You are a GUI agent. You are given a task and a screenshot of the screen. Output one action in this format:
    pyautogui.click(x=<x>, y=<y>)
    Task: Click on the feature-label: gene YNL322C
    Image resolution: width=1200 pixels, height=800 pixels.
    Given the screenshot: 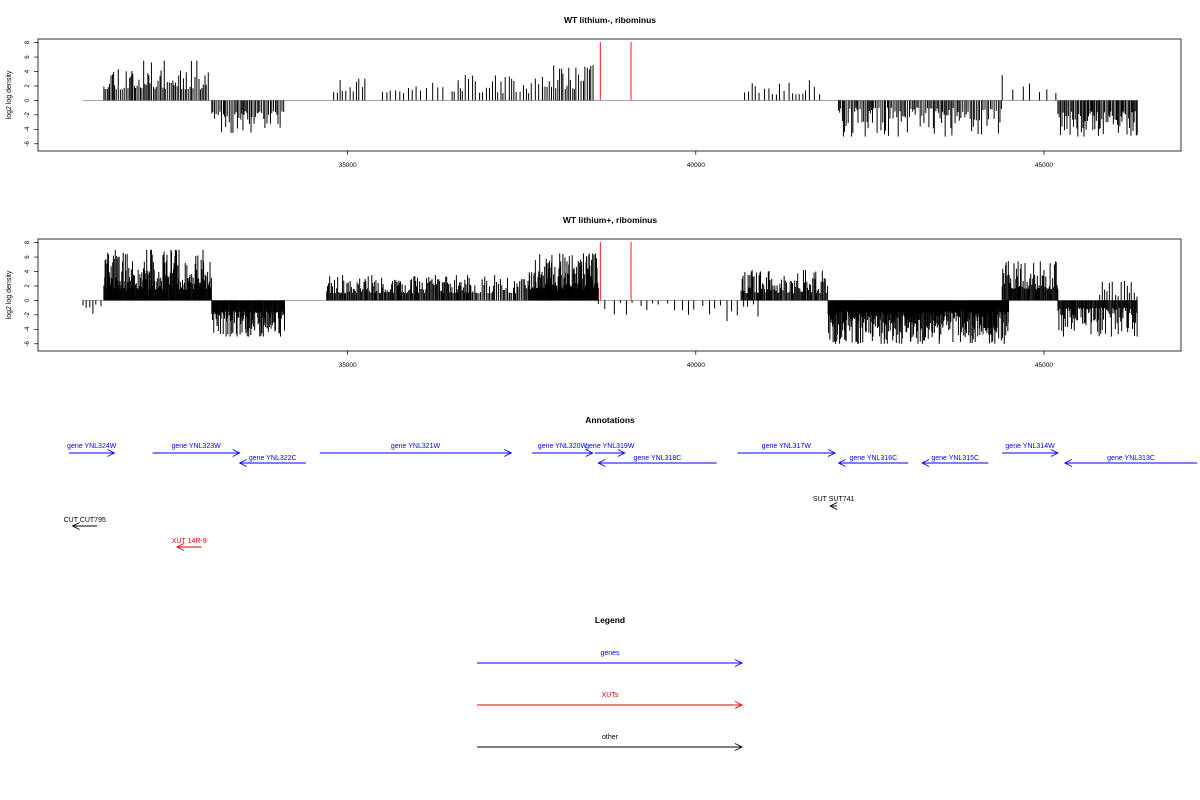 What is the action you would take?
    pyautogui.click(x=273, y=458)
    